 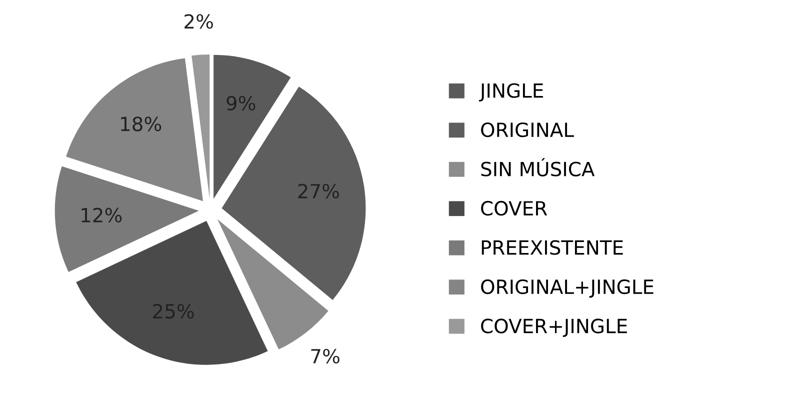 I want to click on data-label: 2%, so click(x=198, y=21).